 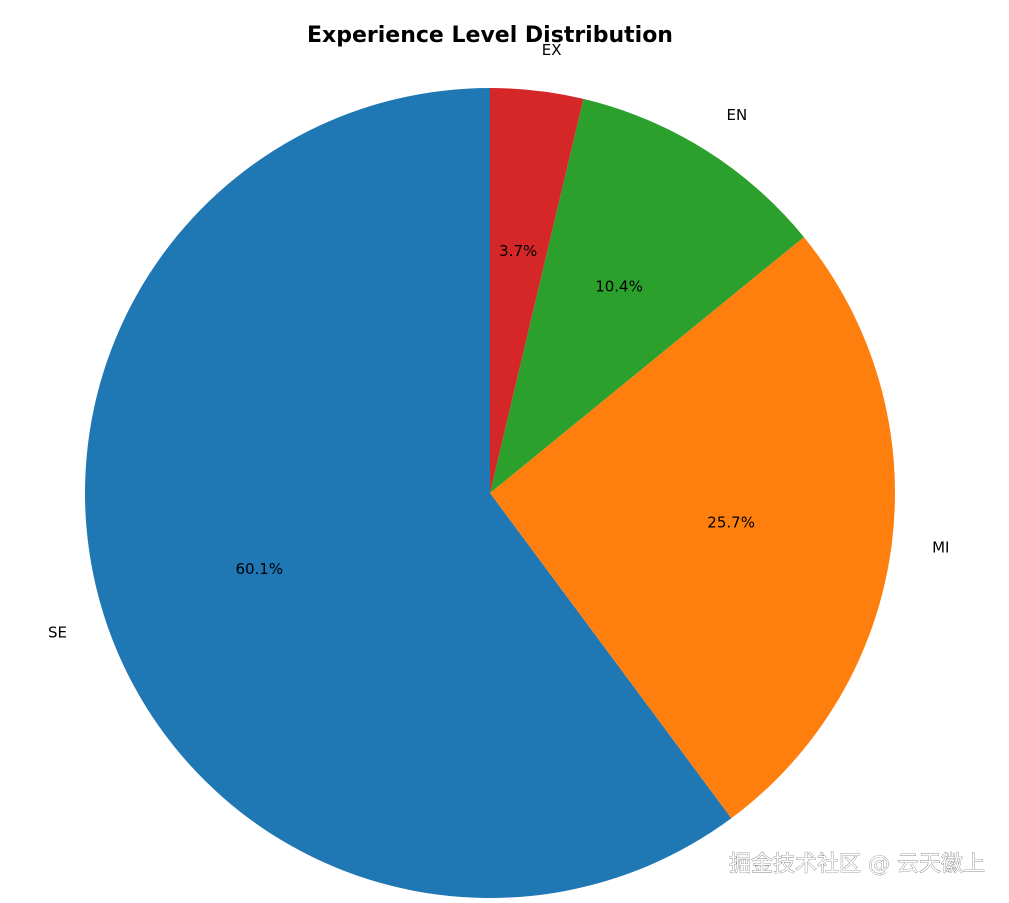 What do you see at coordinates (731, 523) in the screenshot?
I see `pct-label: 25.7%` at bounding box center [731, 523].